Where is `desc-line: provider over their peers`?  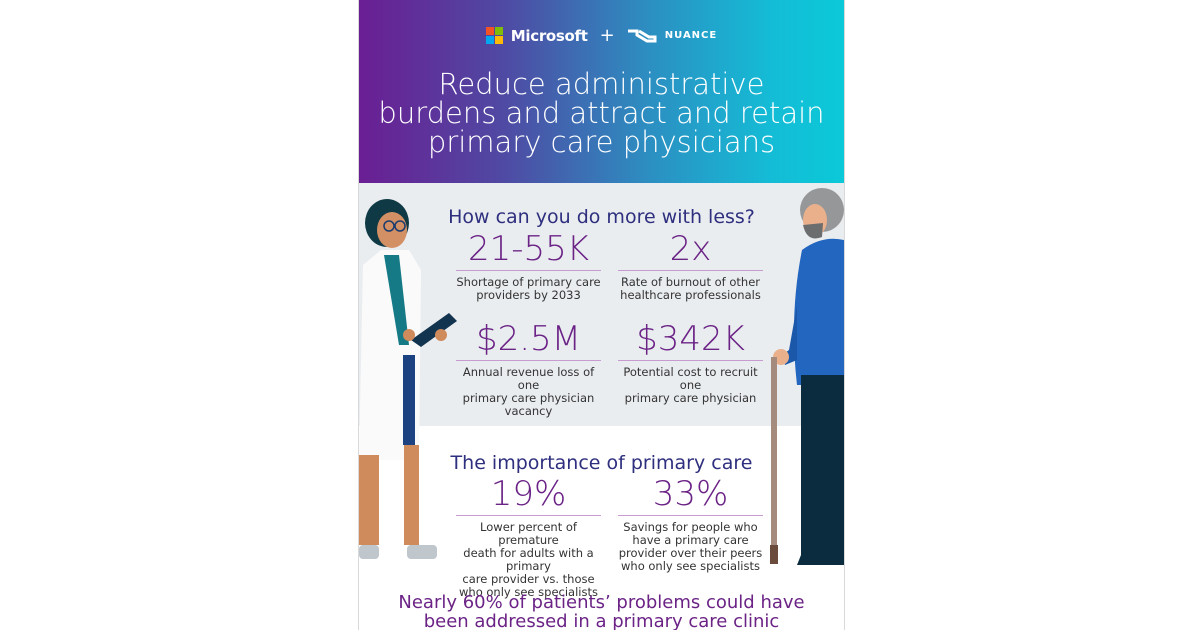 desc-line: provider over their peers is located at coordinates (690, 553).